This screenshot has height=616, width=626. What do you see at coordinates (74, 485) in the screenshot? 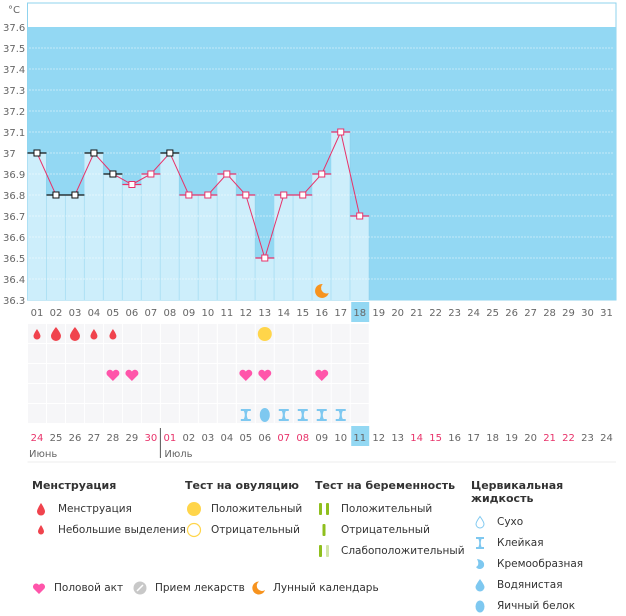
I see `legend-title: Менструация` at bounding box center [74, 485].